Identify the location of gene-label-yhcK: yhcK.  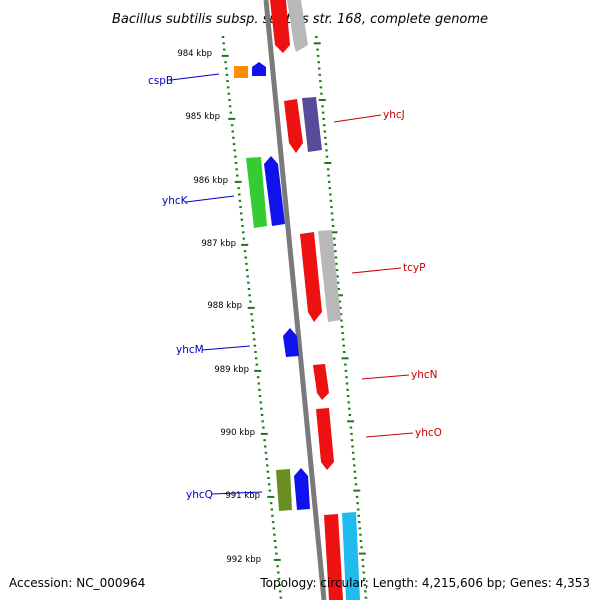
(175, 201).